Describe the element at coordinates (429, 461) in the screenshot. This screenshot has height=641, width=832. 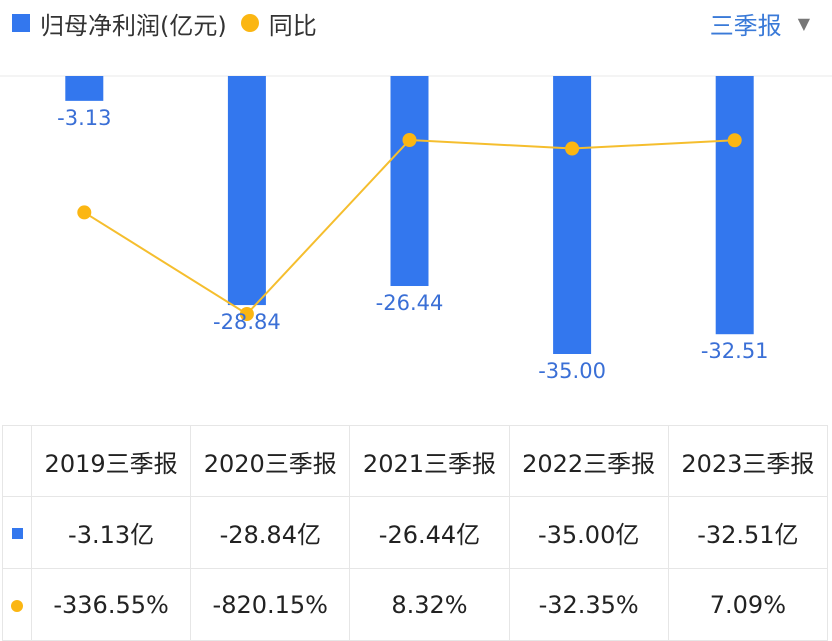
I see `table-header-cell: 2021三季报` at that location.